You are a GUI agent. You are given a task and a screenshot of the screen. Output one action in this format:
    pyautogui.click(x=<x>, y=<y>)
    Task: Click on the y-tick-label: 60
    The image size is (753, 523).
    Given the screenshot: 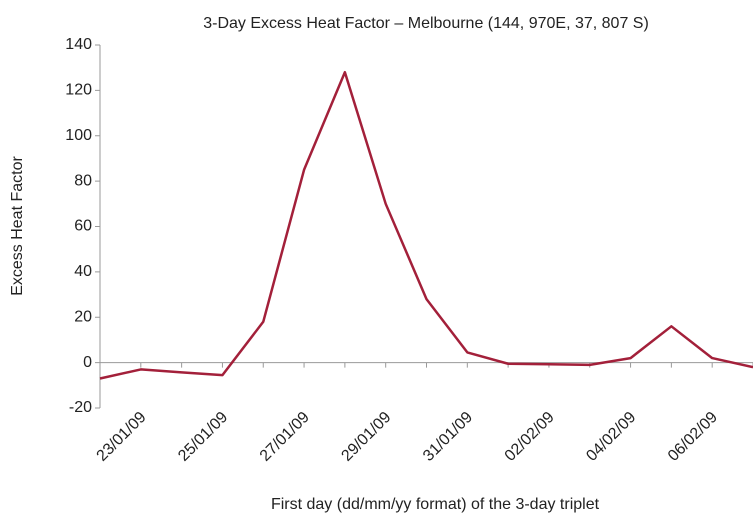 What is the action you would take?
    pyautogui.click(x=83, y=226)
    